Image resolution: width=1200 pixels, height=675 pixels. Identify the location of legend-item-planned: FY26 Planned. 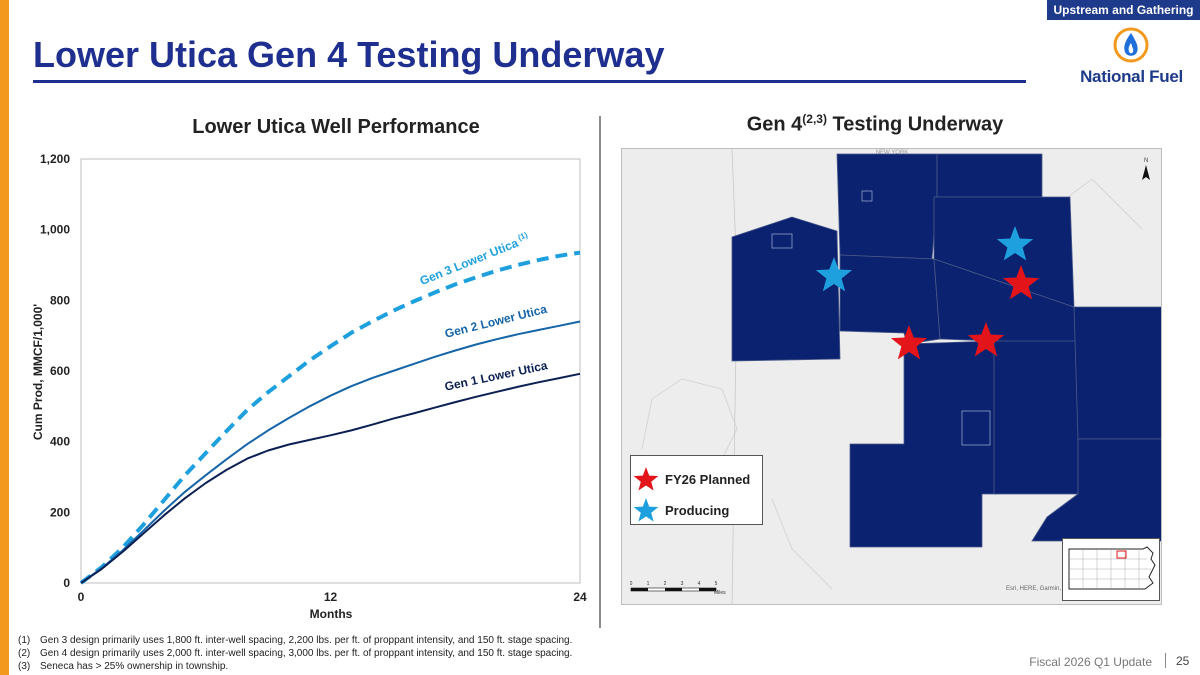
(691, 479).